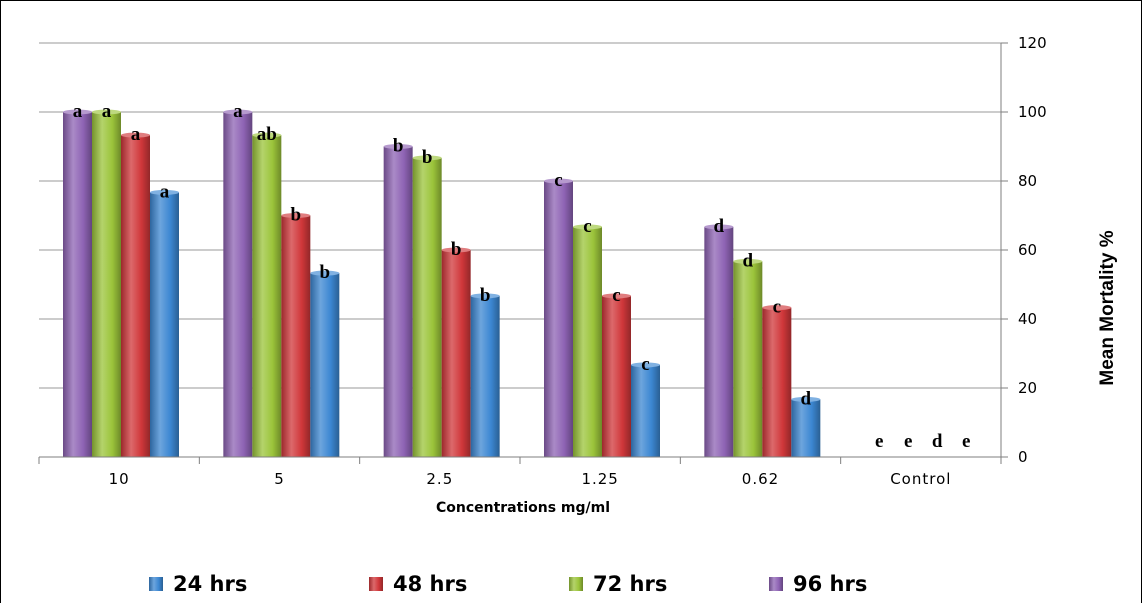 The height and width of the screenshot is (603, 1142). Describe the element at coordinates (806, 428) in the screenshot. I see `bar-24-hrs-0.62` at that location.